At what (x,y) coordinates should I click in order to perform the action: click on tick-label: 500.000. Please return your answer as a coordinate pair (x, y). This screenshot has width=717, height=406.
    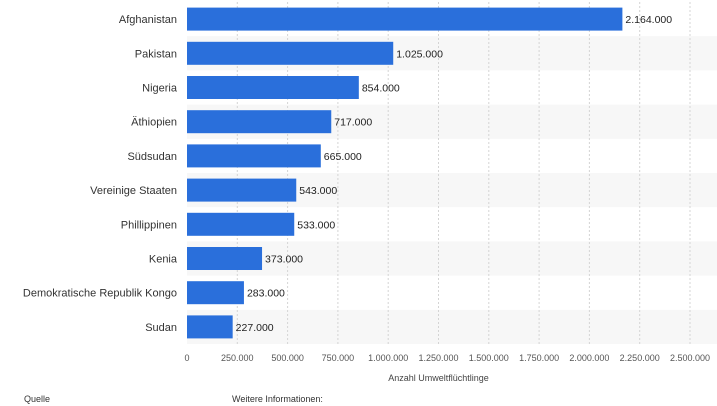
    Looking at the image, I should click on (287, 358).